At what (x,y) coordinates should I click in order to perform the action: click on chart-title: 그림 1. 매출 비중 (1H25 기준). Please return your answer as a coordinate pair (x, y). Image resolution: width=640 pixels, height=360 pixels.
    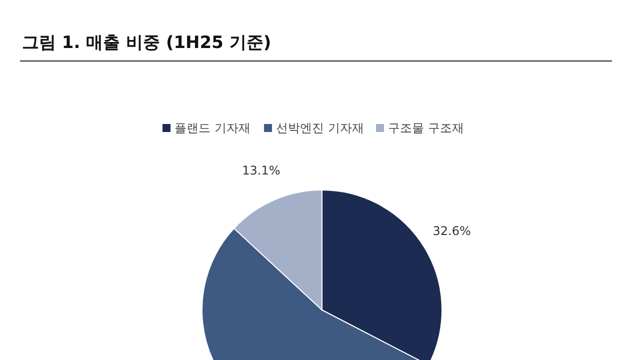
    Looking at the image, I should click on (147, 43).